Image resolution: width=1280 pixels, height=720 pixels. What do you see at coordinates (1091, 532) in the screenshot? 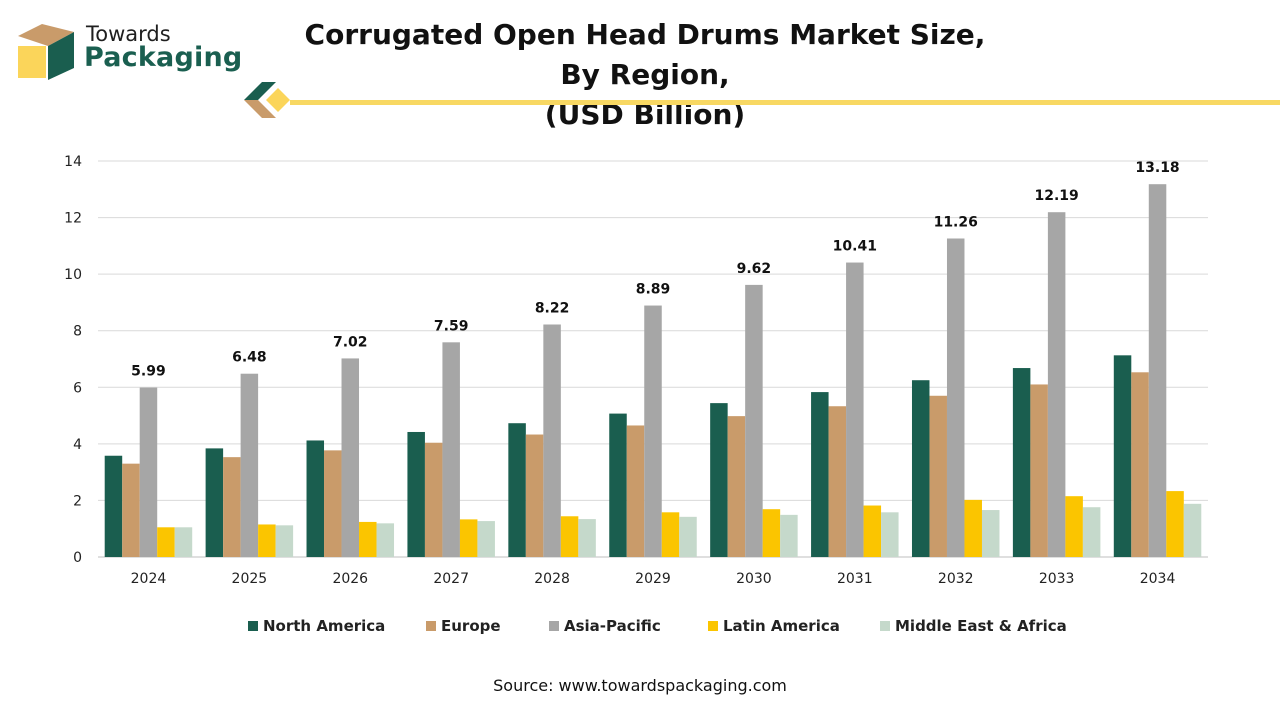
I see `bar-middle-east-africa-2033` at bounding box center [1091, 532].